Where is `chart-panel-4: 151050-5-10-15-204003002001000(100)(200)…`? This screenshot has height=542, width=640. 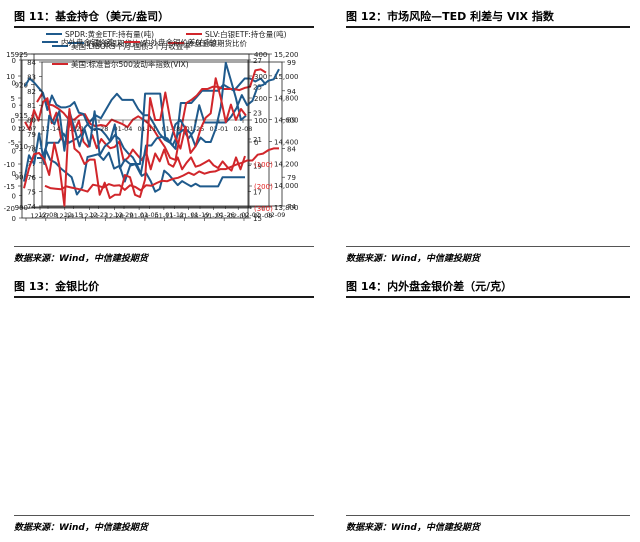 chart-panel-4: 151050-5-10-15-204003002001000(100)(200)… is located at coordinates (139, 125).